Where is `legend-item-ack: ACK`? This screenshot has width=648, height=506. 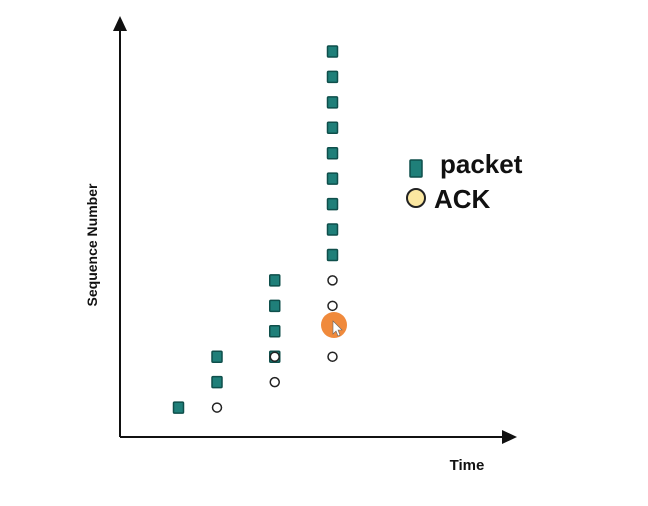 legend-item-ack: ACK is located at coordinates (448, 199).